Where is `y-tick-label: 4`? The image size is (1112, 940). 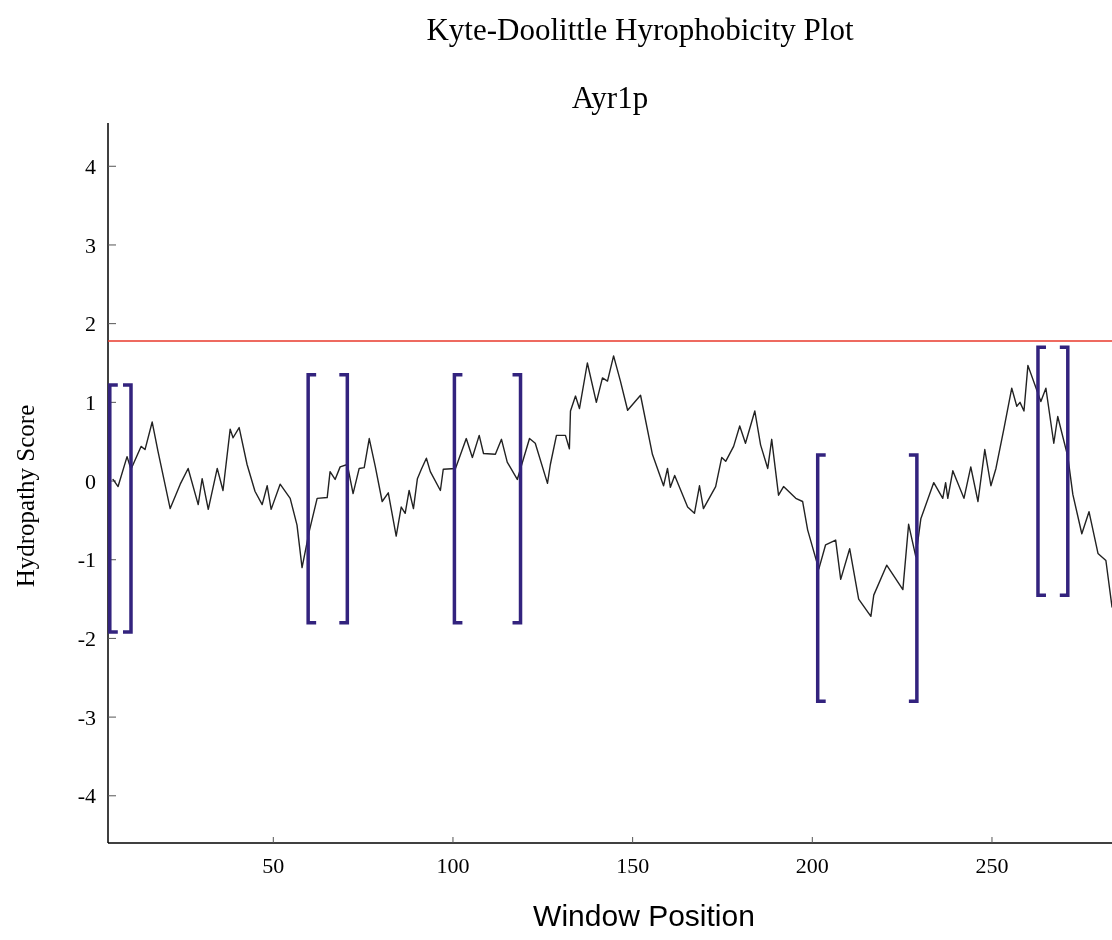
y-tick-label: 4 is located at coordinates (90, 166).